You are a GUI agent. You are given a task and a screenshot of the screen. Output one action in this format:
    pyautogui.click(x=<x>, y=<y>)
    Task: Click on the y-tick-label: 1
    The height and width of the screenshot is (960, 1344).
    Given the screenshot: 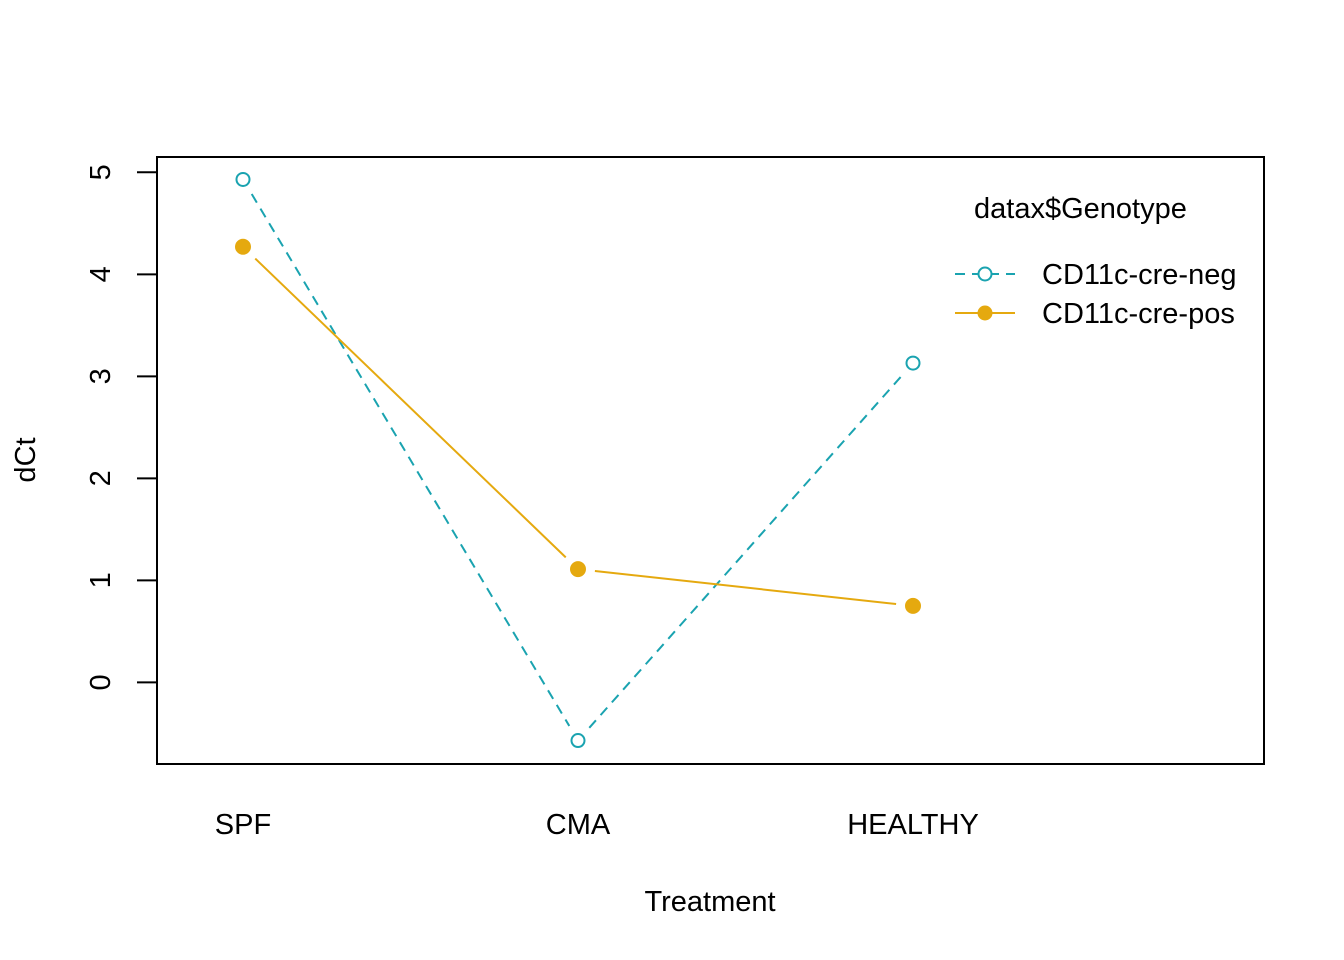 What is the action you would take?
    pyautogui.click(x=101, y=580)
    